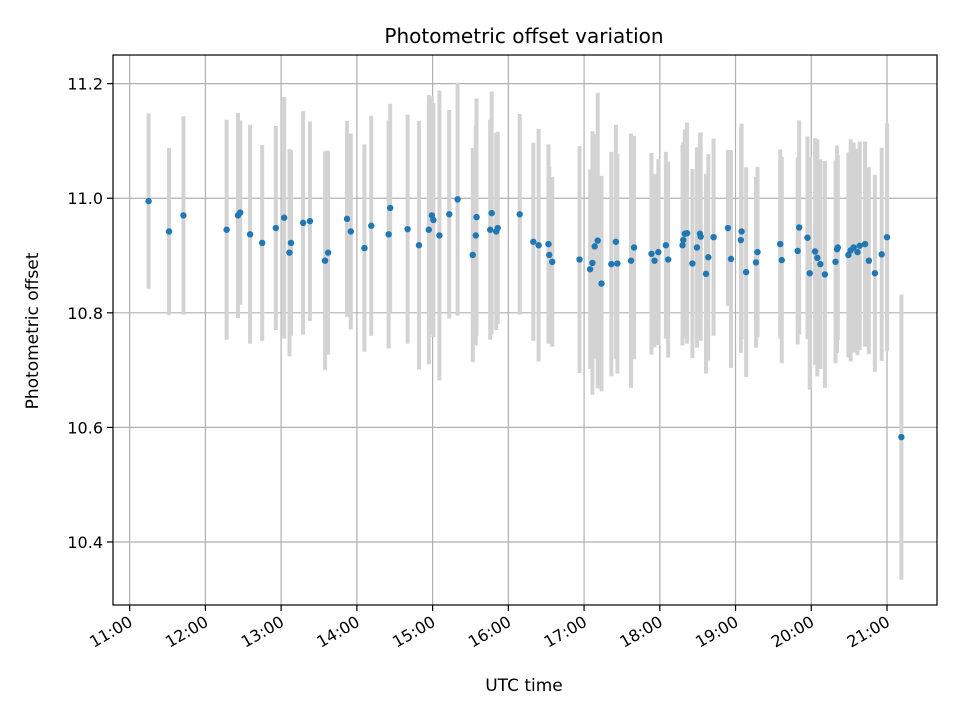 This screenshot has width=960, height=720. I want to click on y-tick-label: 11.2, so click(85, 84).